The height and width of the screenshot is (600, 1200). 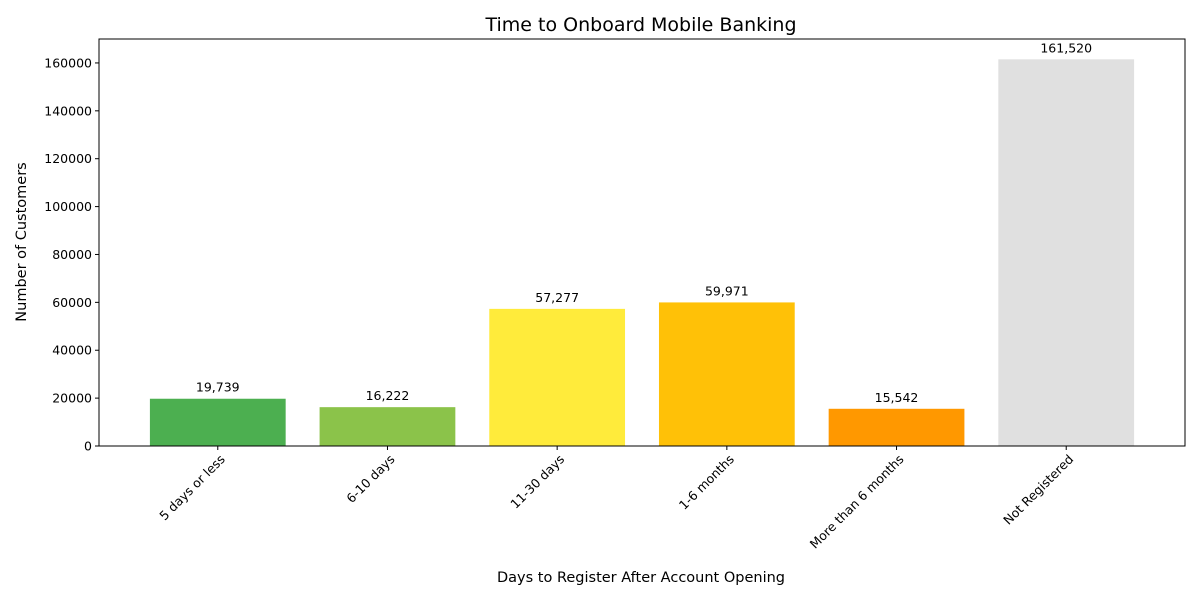 What do you see at coordinates (72, 254) in the screenshot?
I see `y-tick-label-5: 80000` at bounding box center [72, 254].